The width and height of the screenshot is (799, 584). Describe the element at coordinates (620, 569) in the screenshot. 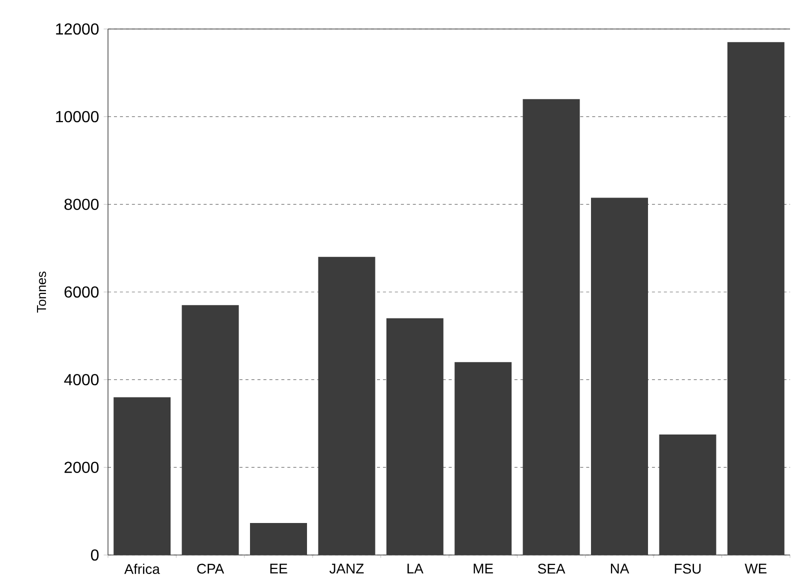

I see `x-tick-label: NA` at that location.